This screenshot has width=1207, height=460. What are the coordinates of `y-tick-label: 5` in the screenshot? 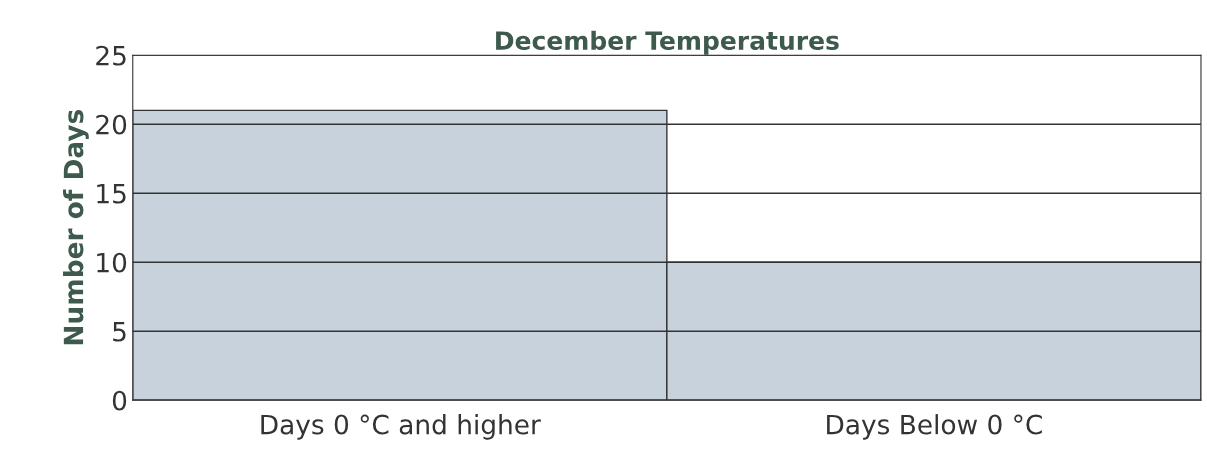 It's located at (119, 331).